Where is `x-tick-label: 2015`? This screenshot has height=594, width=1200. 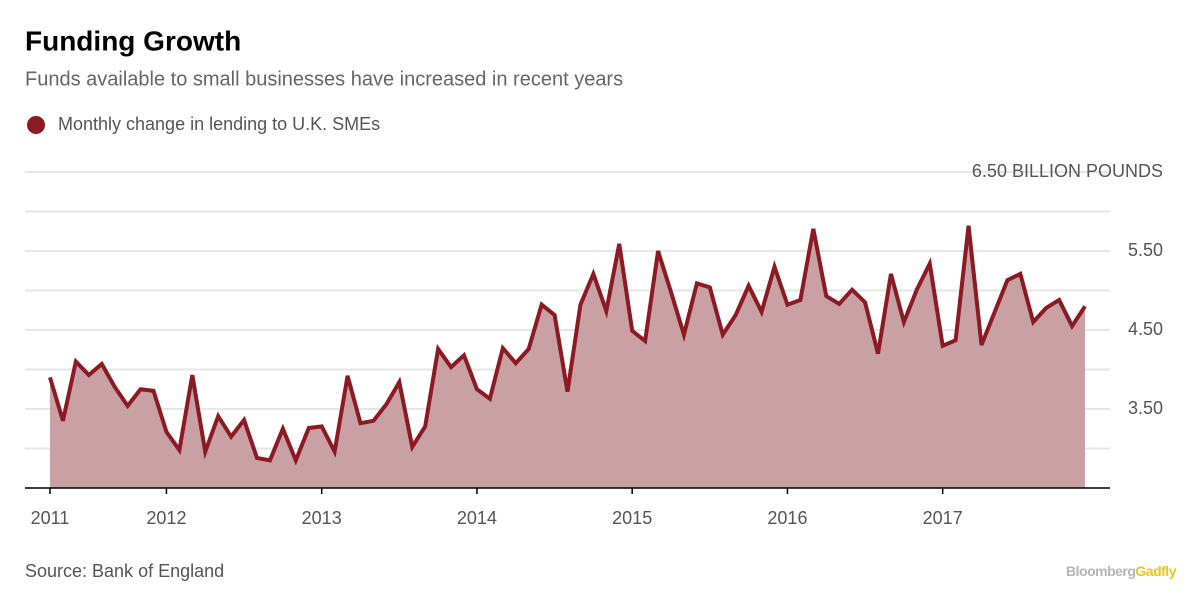 x-tick-label: 2015 is located at coordinates (632, 518).